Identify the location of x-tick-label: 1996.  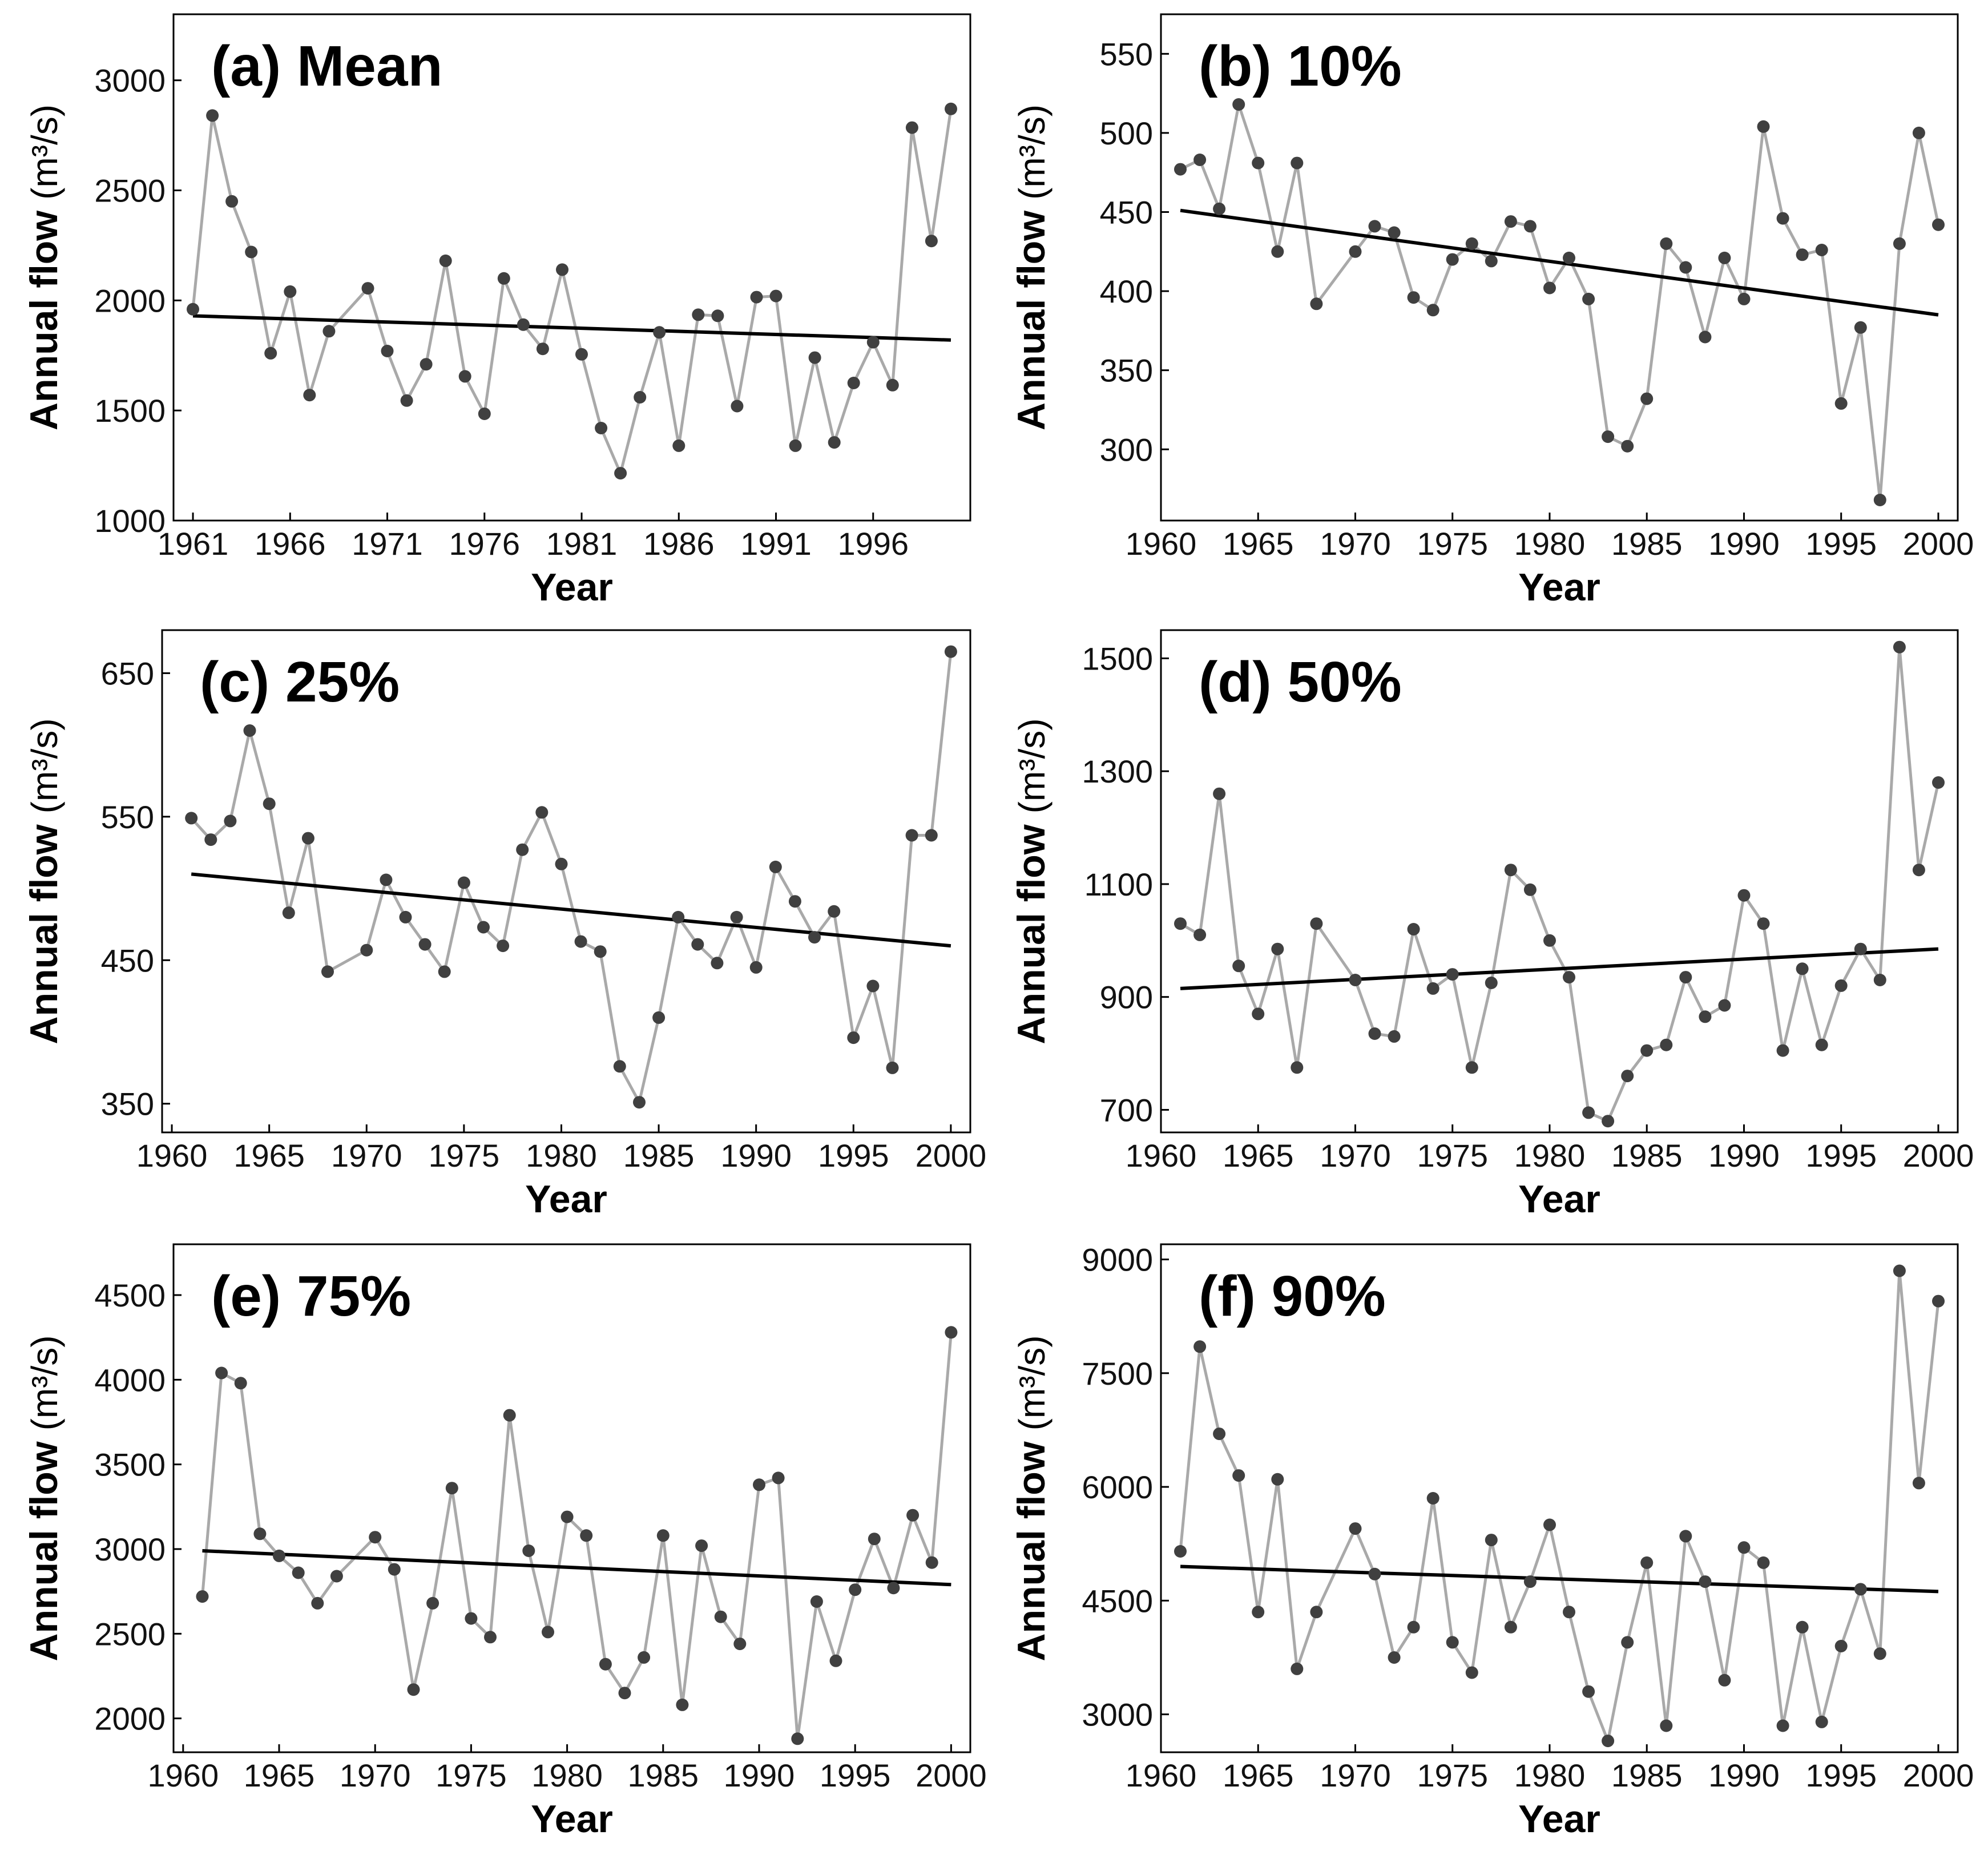
(873, 544).